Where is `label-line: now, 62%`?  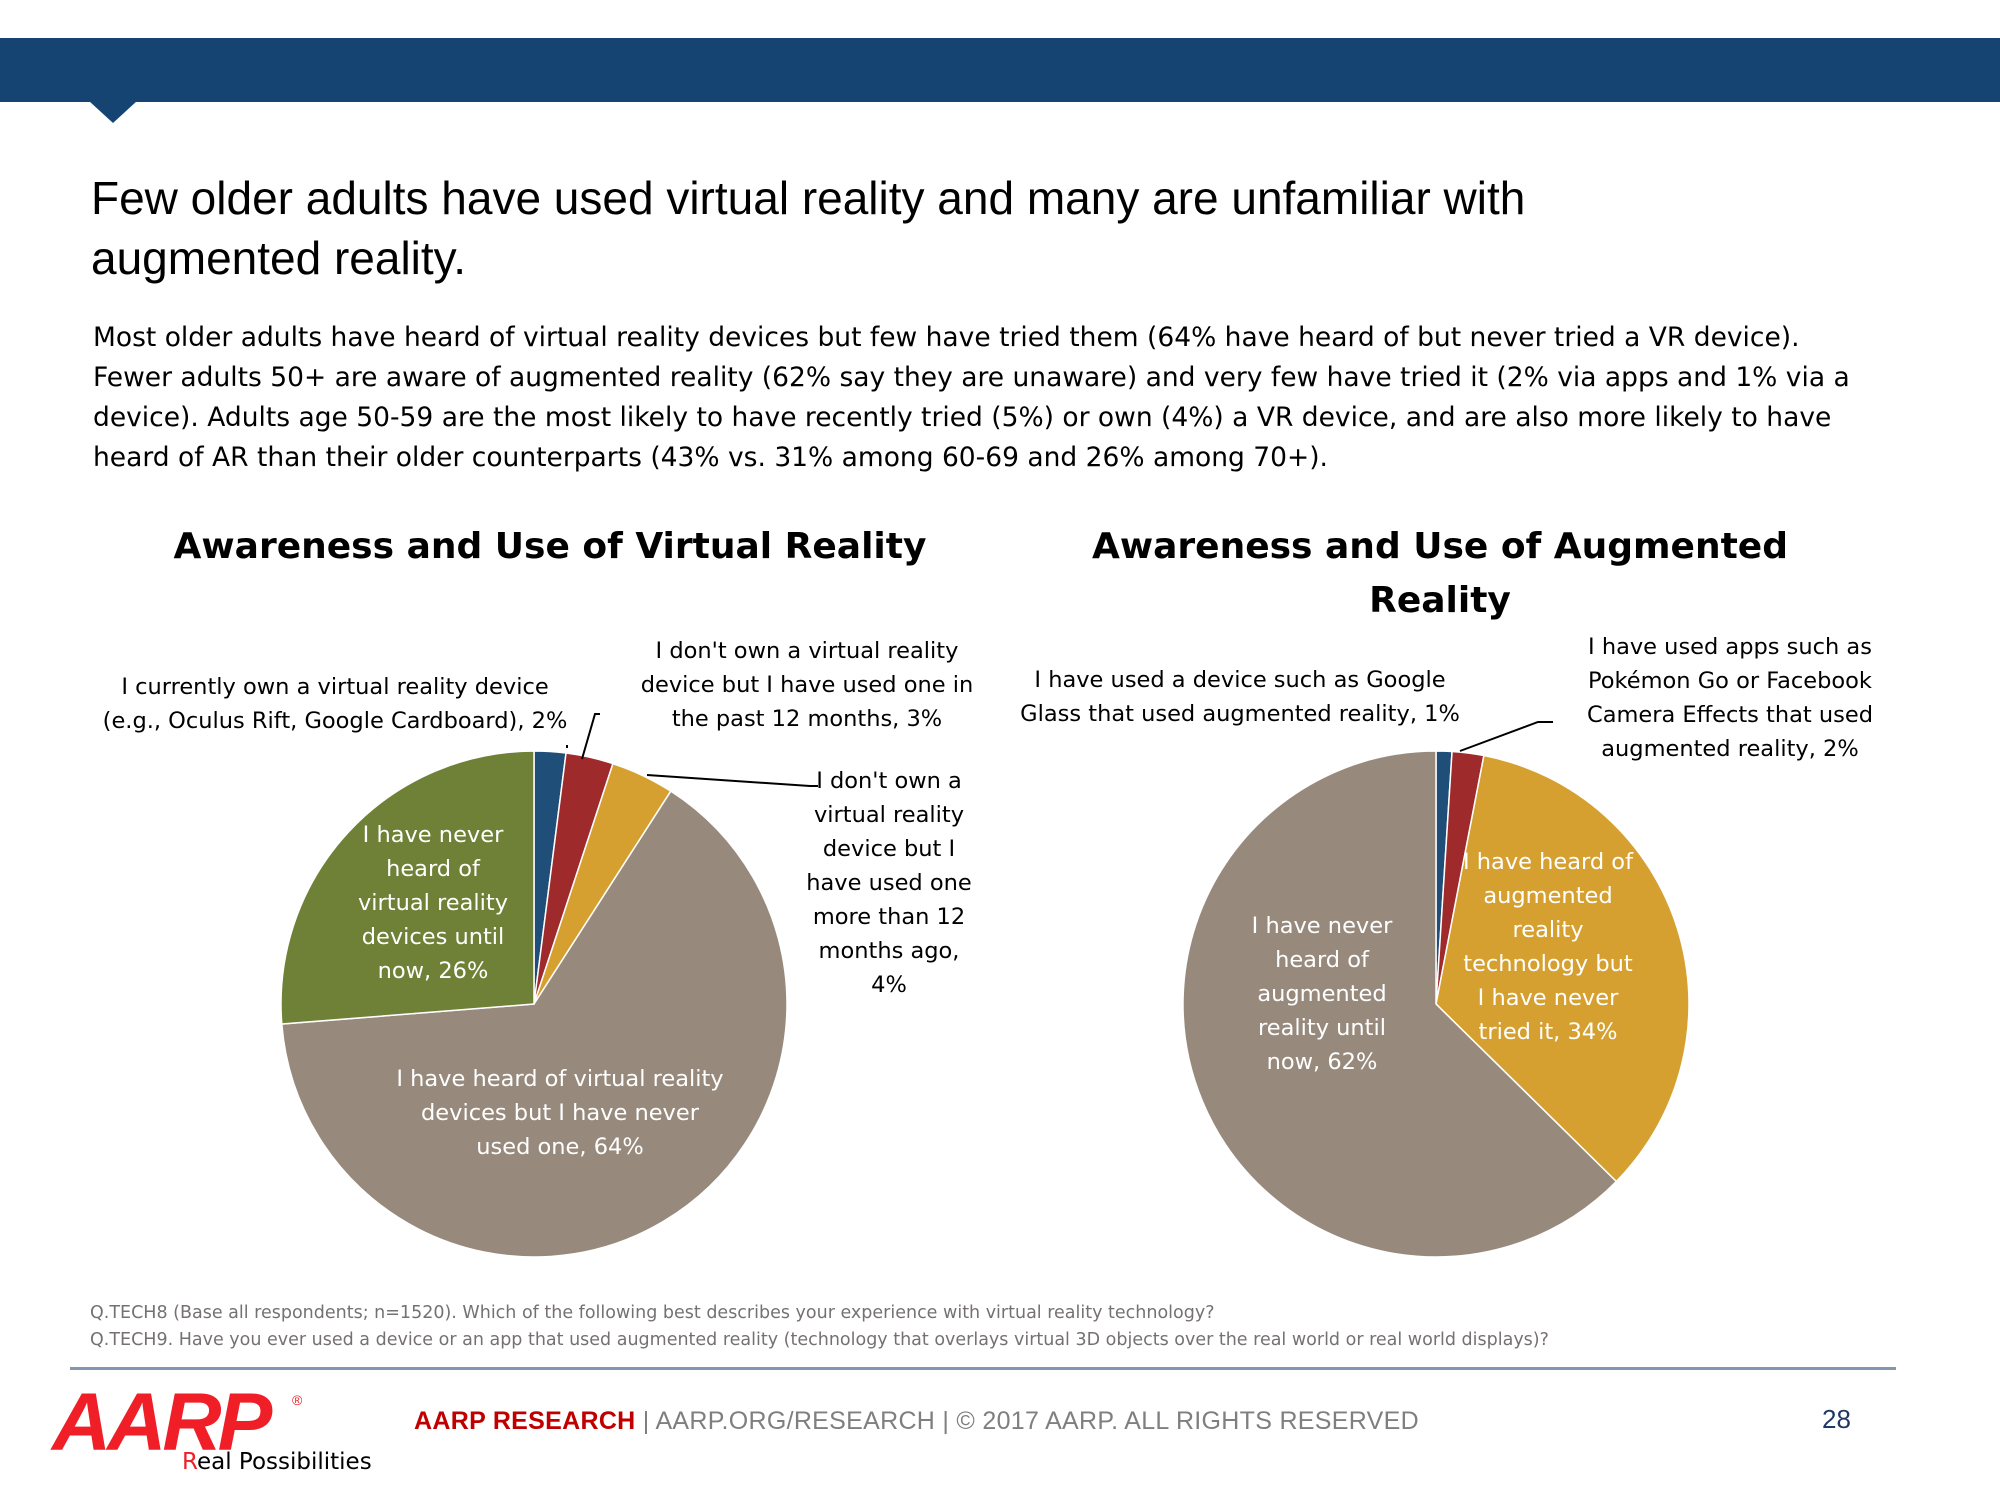
label-line: now, 62% is located at coordinates (1322, 1062).